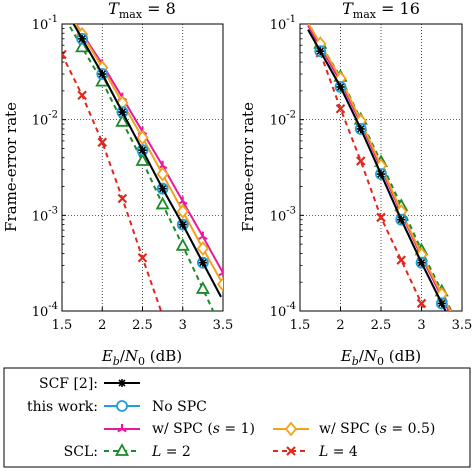 This screenshot has height=476, width=474. What do you see at coordinates (112, 181) in the screenshot?
I see `series-line-x` at bounding box center [112, 181].